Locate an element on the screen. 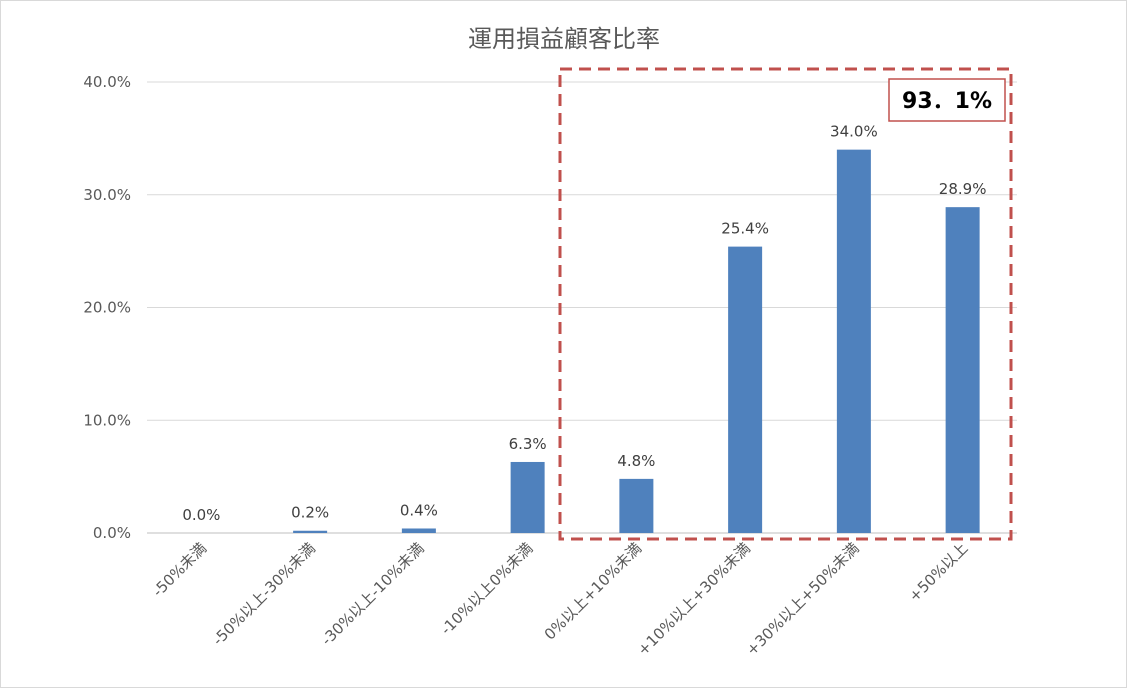  y-axis-ticks: 0.0% 10.0% 20.0% 30.0% 40.0% is located at coordinates (107, 307).